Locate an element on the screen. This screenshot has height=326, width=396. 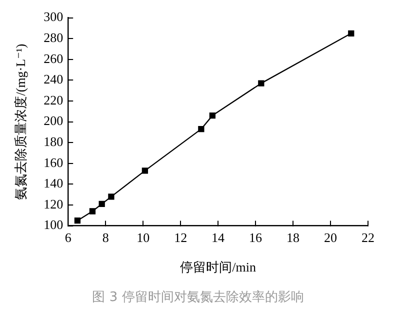
x-tick-label: 8 is located at coordinates (105, 238).